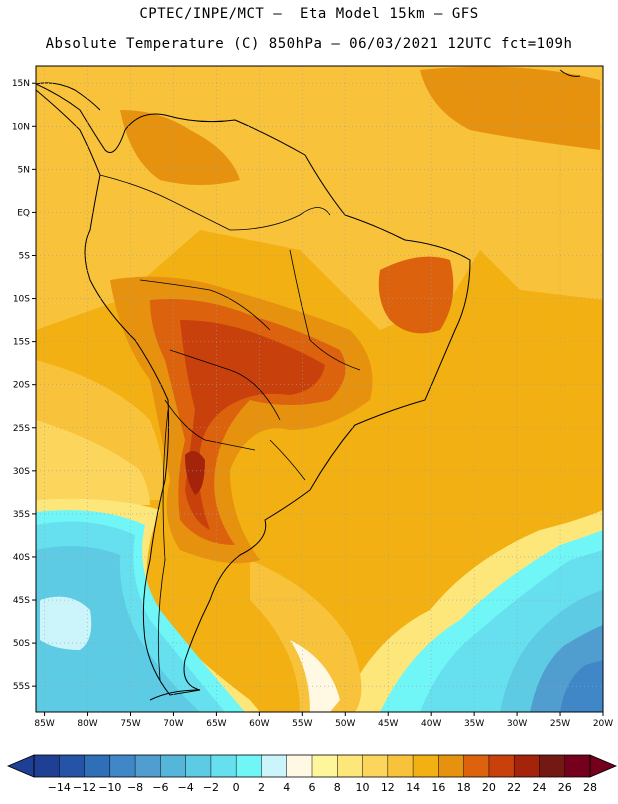 The width and height of the screenshot is (618, 804). I want to click on colorbar-label: 8, so click(337, 787).